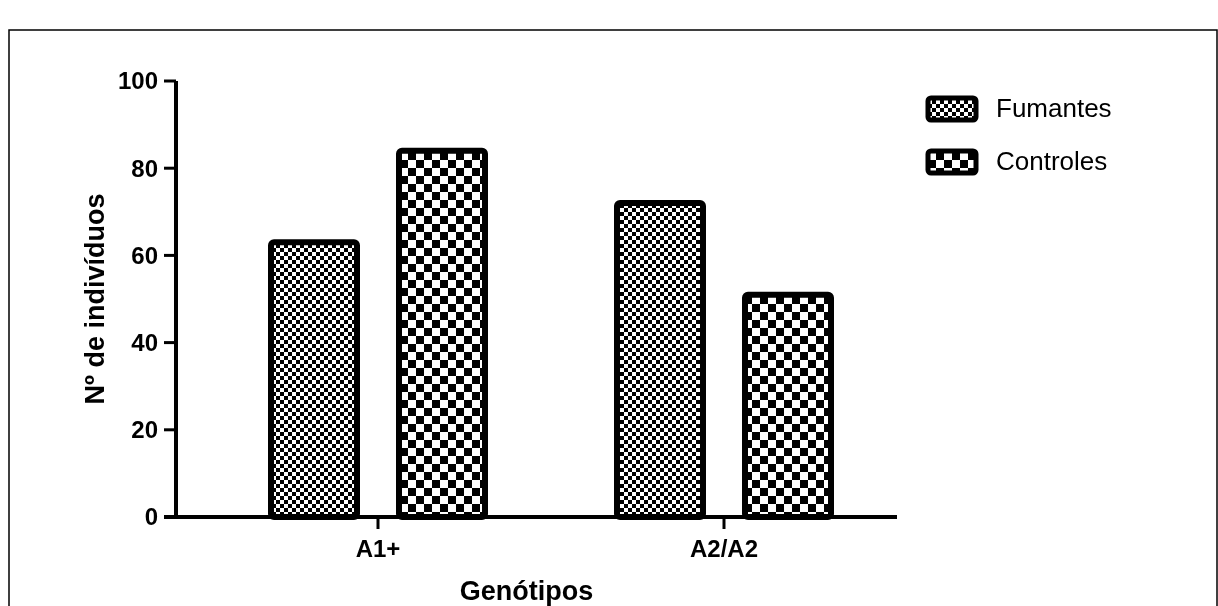 The width and height of the screenshot is (1218, 606). I want to click on y-tick-label: 20, so click(144, 430).